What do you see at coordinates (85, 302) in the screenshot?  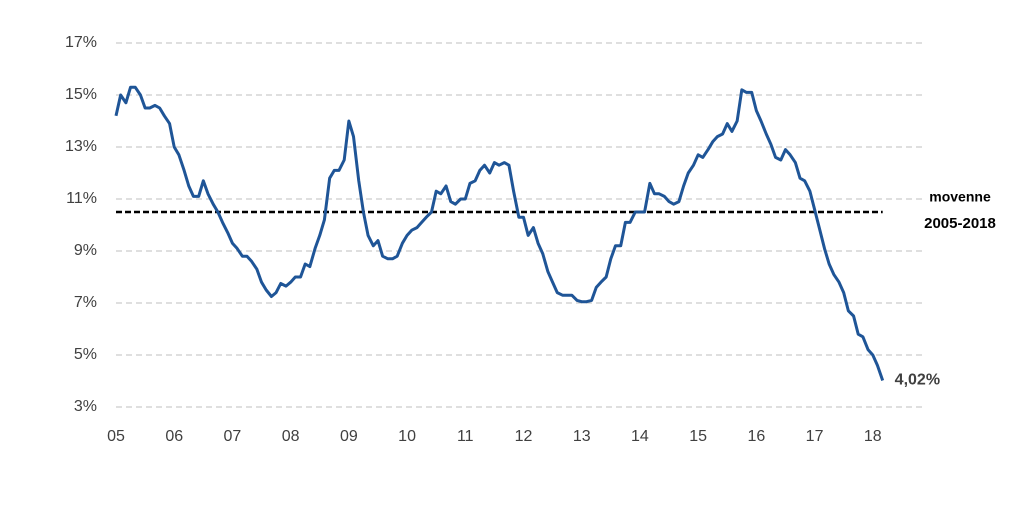 I see `y-tick-label: 7%` at bounding box center [85, 302].